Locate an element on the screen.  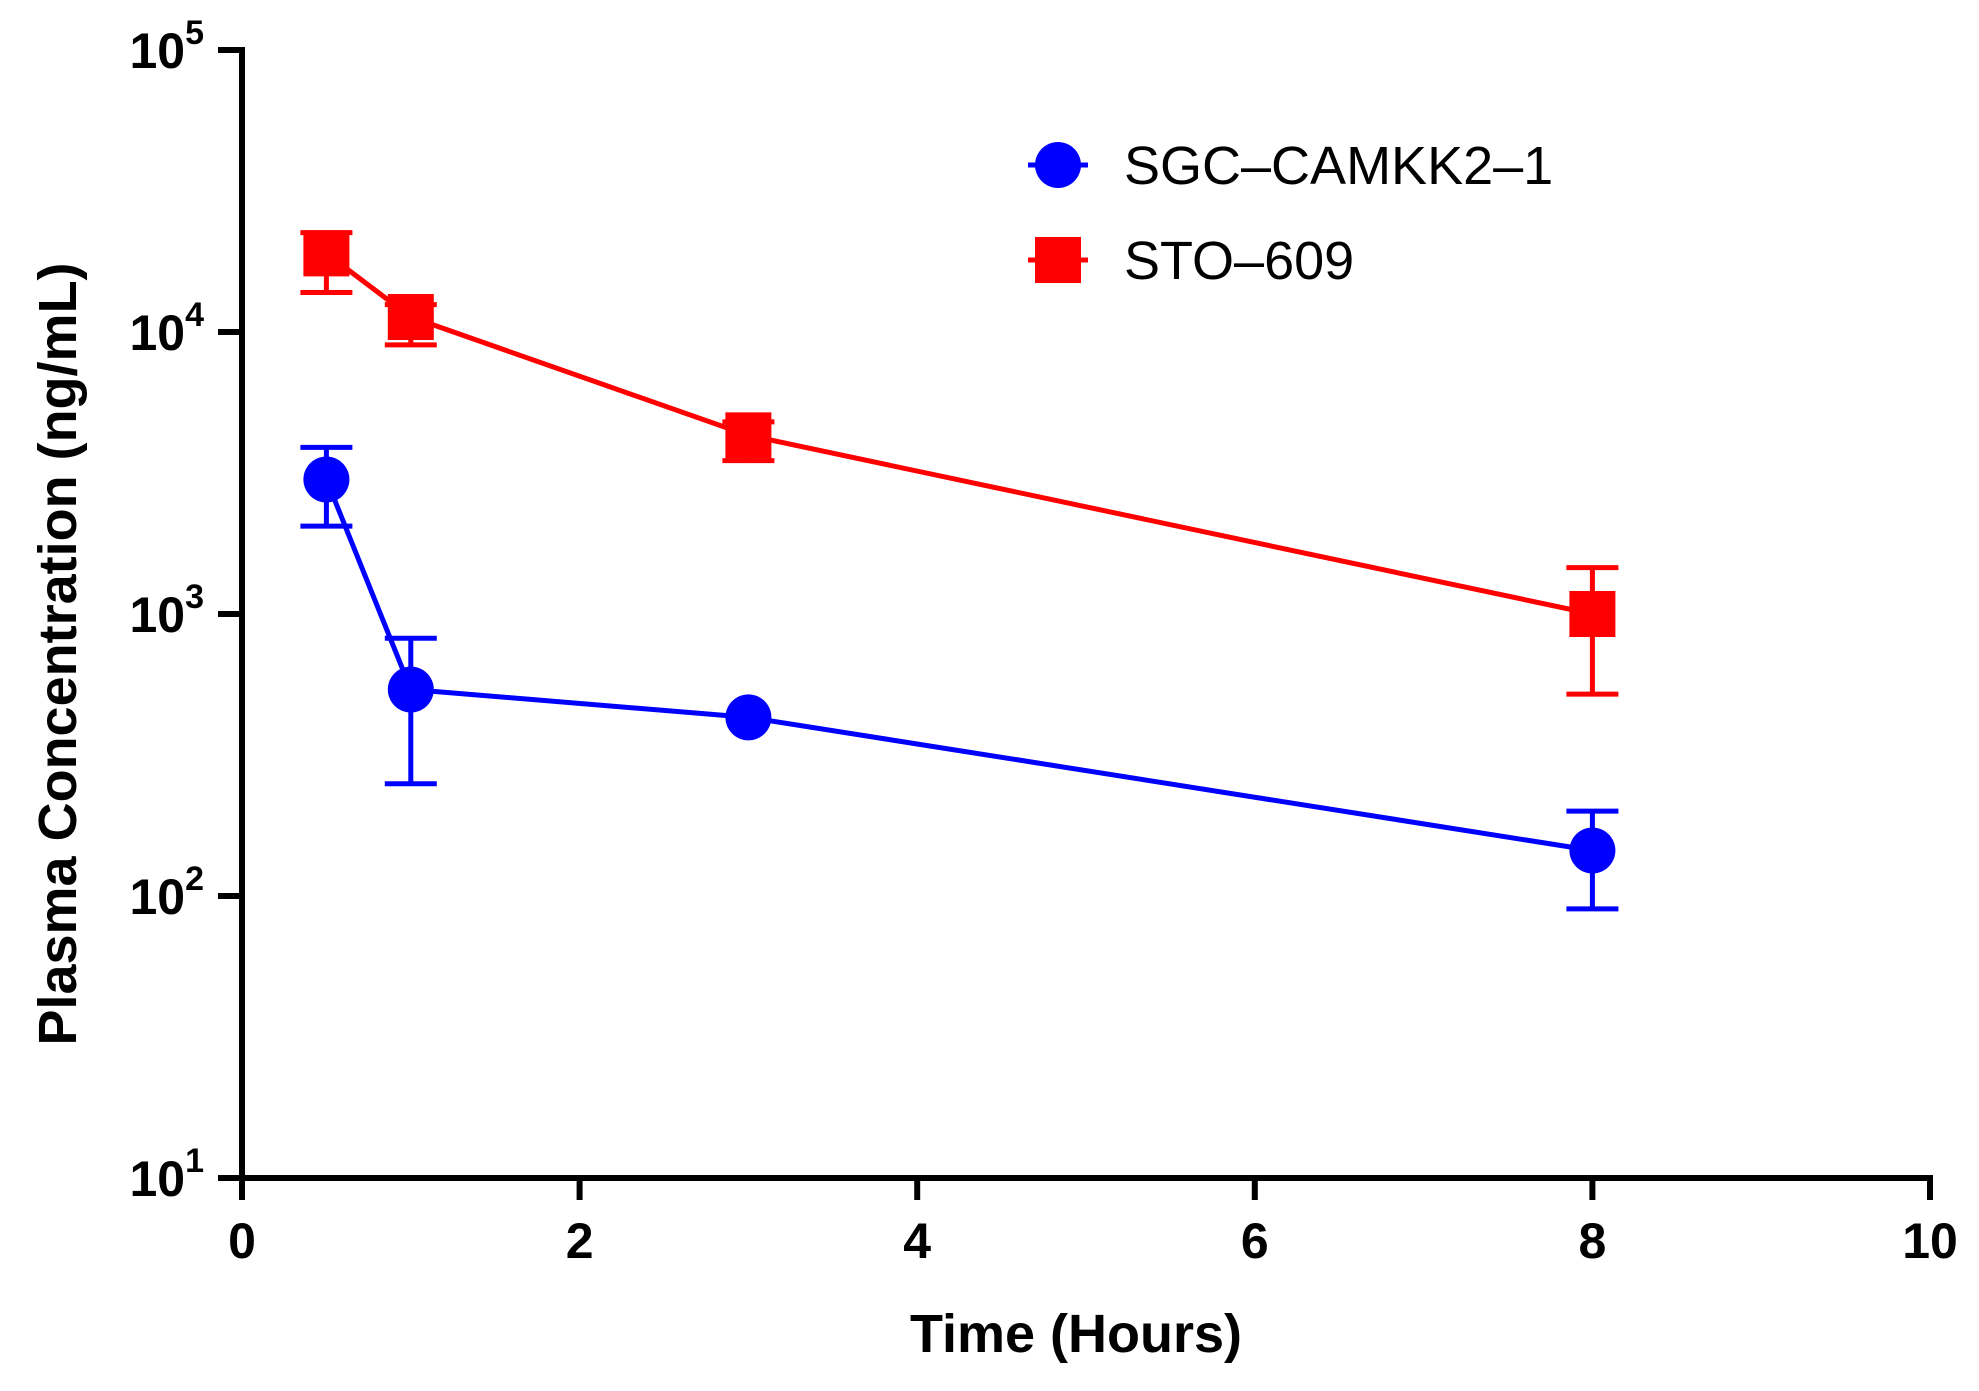
x-tick-label: 0 is located at coordinates (242, 1241).